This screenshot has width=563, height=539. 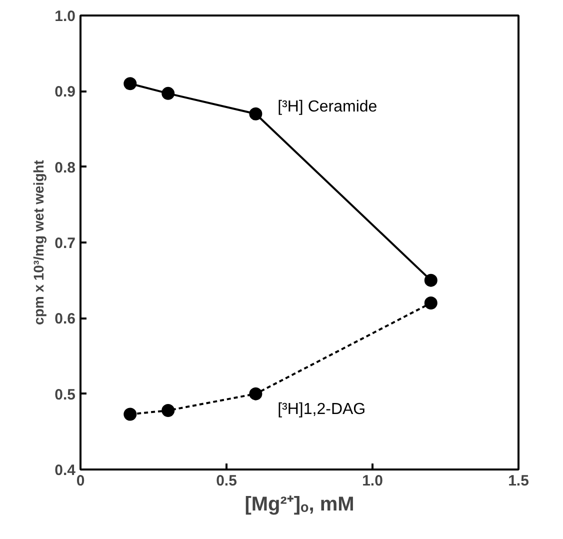 I want to click on x-tick-label: 0.5, so click(x=226, y=481).